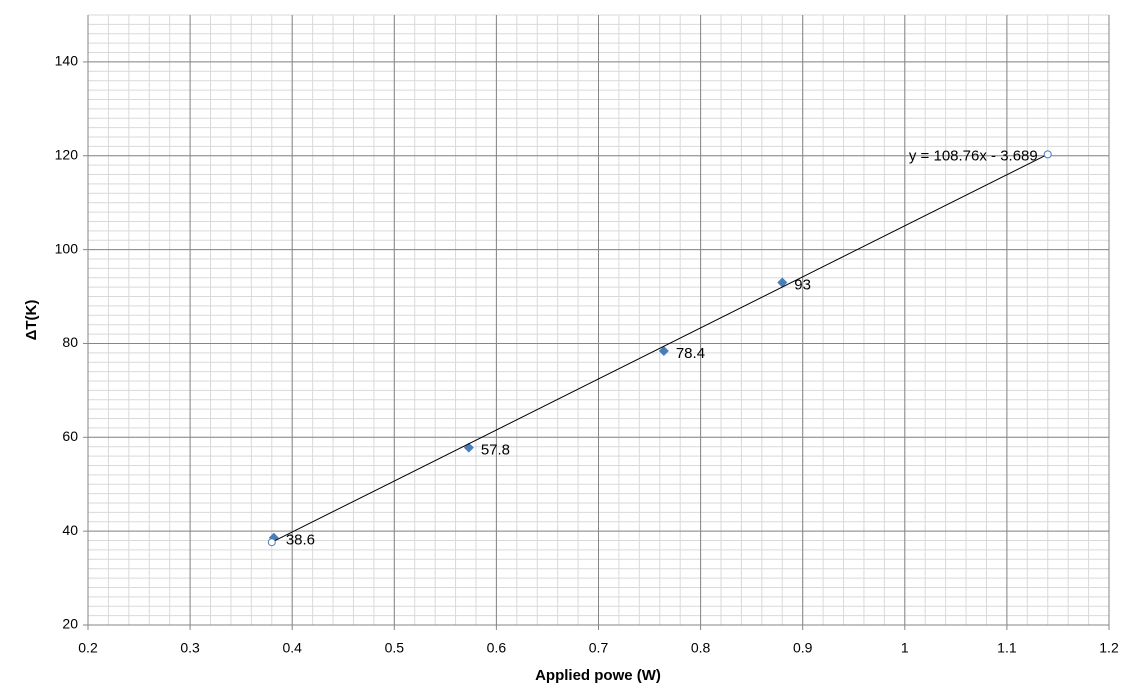 This screenshot has width=1129, height=696. What do you see at coordinates (701, 648) in the screenshot?
I see `x-tick-label: 0.8` at bounding box center [701, 648].